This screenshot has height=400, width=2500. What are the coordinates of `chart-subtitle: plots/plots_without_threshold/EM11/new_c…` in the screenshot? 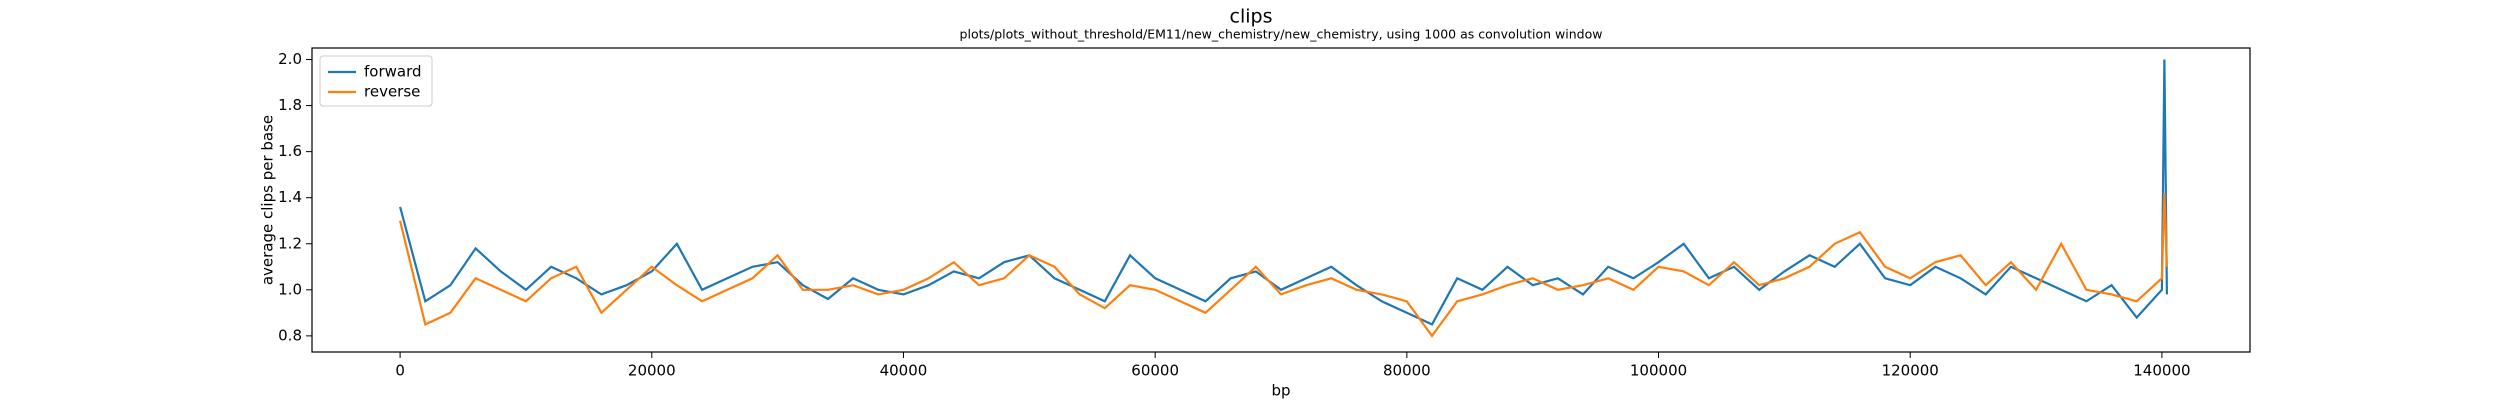 It's located at (1281, 34).